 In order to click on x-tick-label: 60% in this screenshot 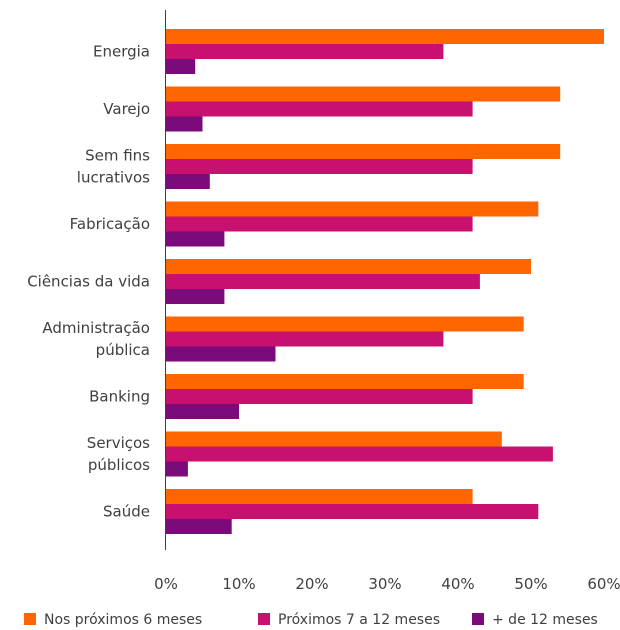, I will do `click(603, 584)`.